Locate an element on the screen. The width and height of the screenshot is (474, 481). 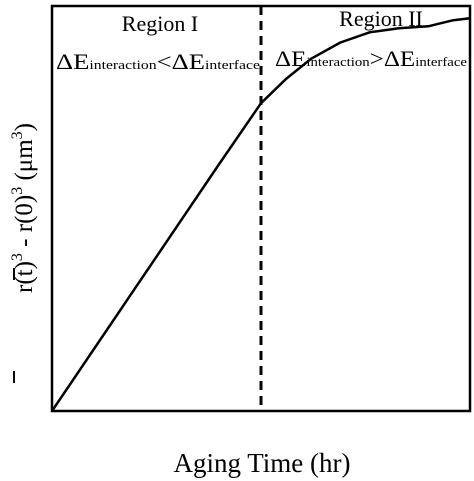
y-axis-label: r(t)3 - r(0)3 (μm3) is located at coordinates (23, 253).